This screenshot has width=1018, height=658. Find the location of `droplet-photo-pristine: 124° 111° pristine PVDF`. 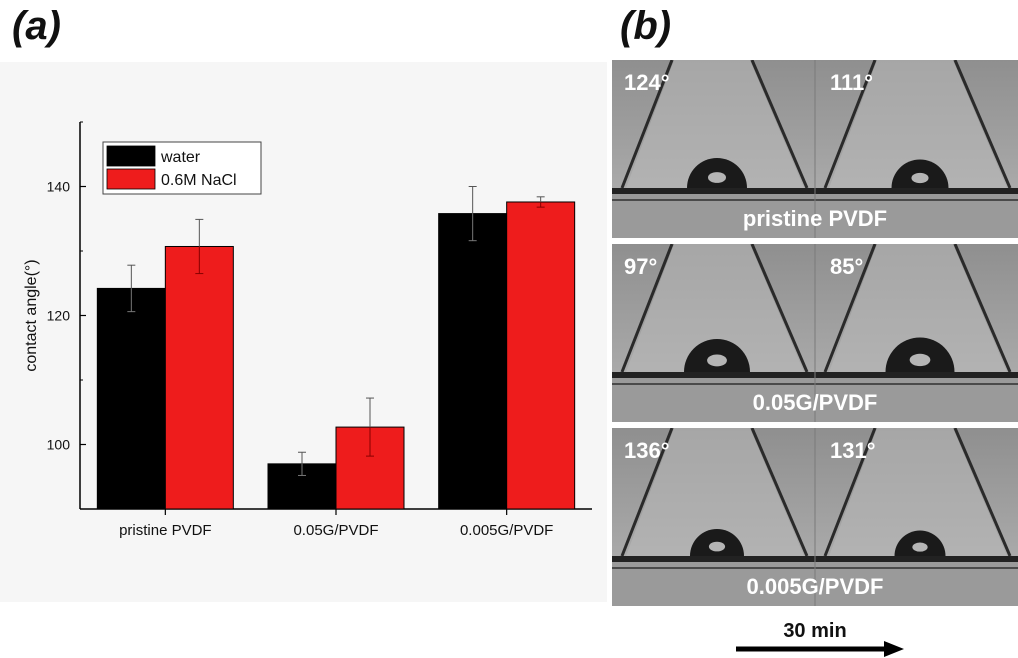

droplet-photo-pristine: 124° 111° pristine PVDF is located at coordinates (815, 149).